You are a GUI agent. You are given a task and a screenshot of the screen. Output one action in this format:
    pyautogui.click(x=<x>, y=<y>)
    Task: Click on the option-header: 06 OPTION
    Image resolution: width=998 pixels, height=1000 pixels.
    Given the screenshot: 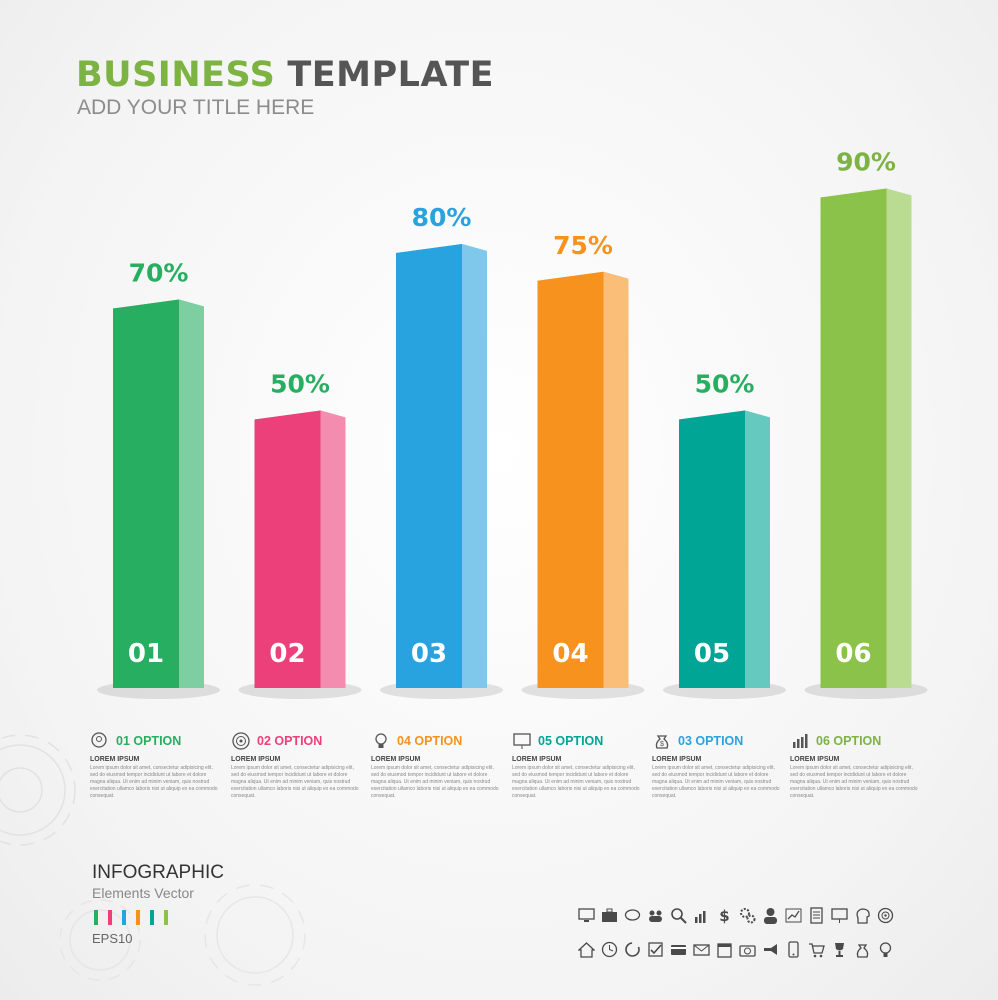 What is the action you would take?
    pyautogui.click(x=856, y=741)
    